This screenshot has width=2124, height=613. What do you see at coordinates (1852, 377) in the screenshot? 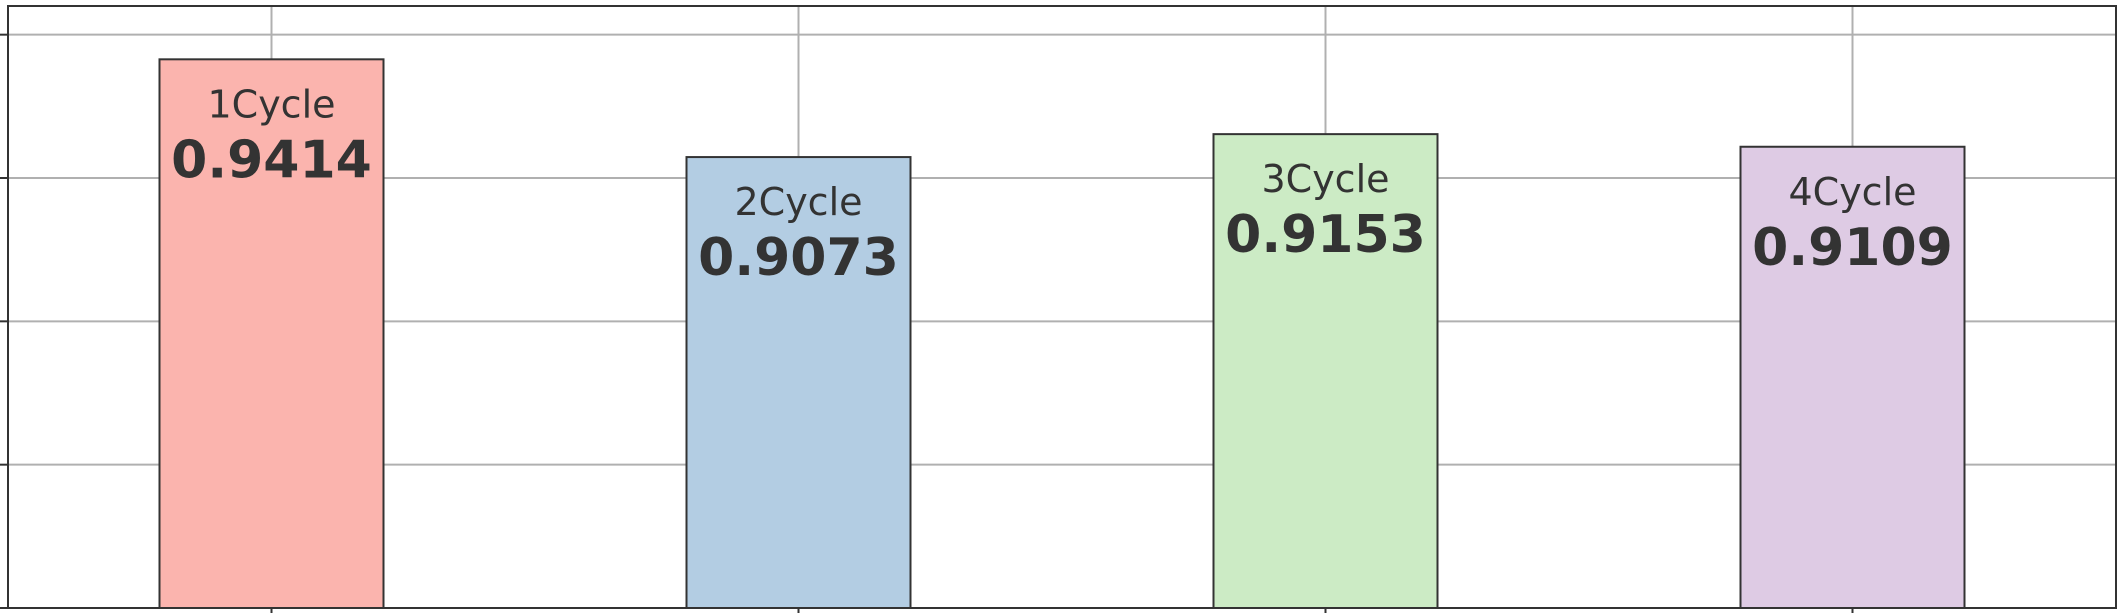
I see `bar-4Cycle` at bounding box center [1852, 377].